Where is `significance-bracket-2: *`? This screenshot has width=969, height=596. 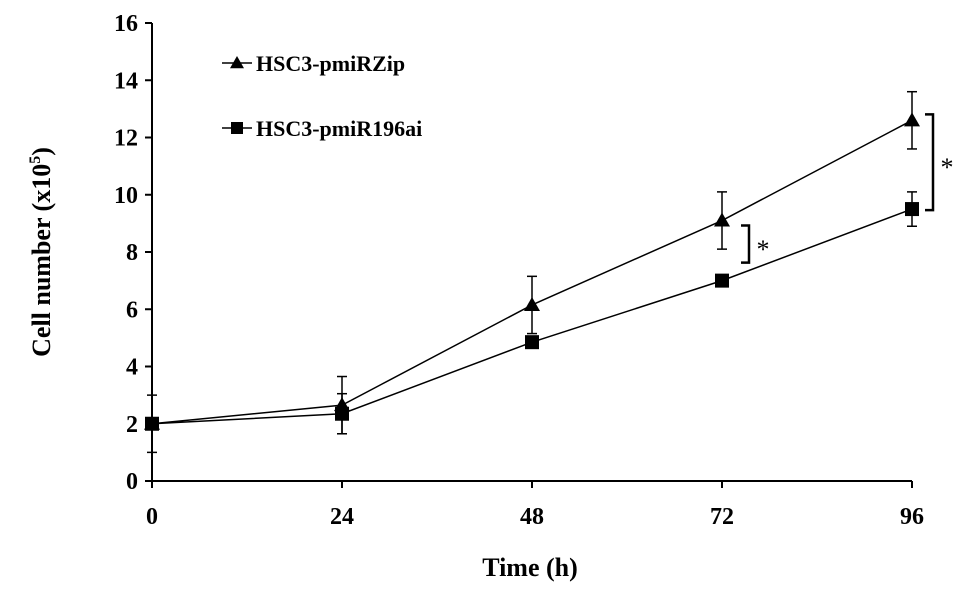
significance-bracket-2: * is located at coordinates (939, 162).